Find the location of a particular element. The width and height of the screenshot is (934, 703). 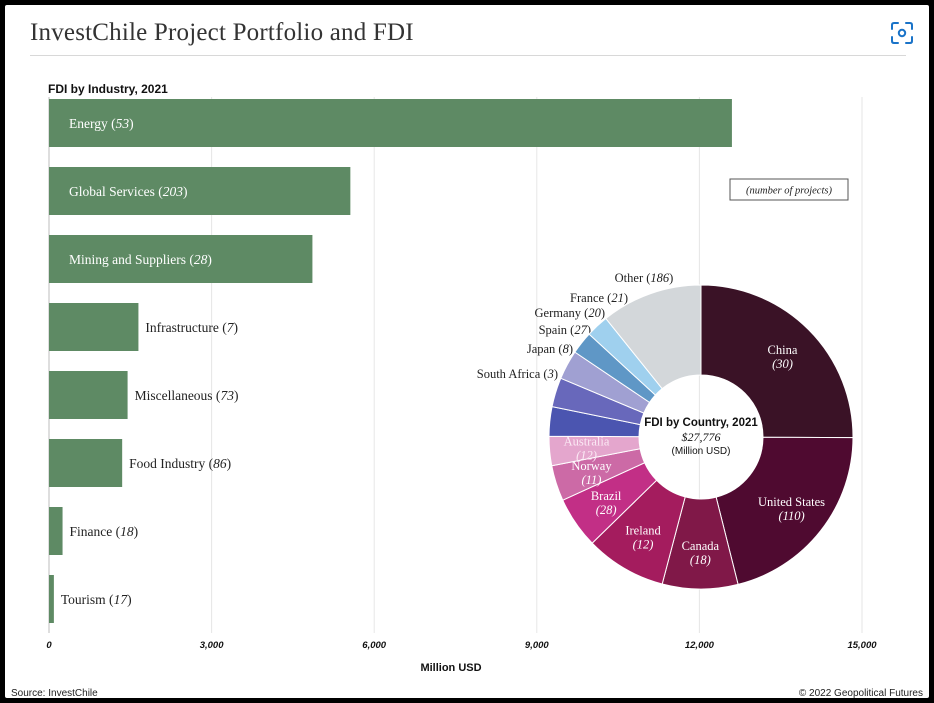

x-tick-label: 3,000 is located at coordinates (212, 645).